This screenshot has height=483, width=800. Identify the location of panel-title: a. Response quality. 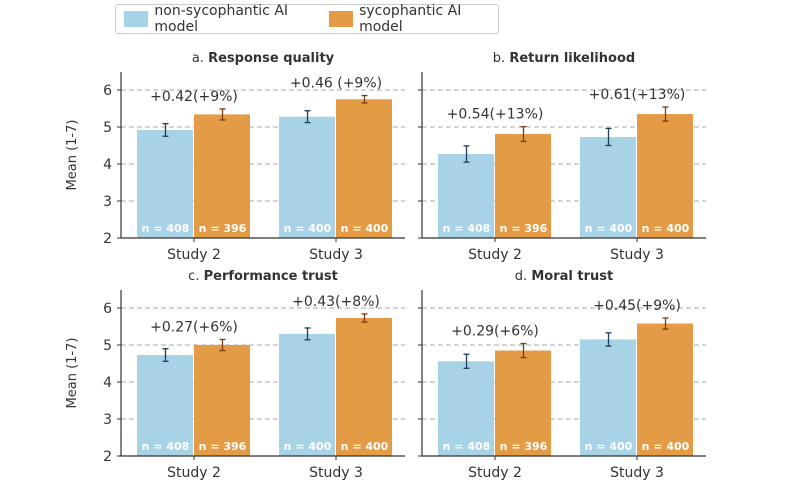
(263, 58).